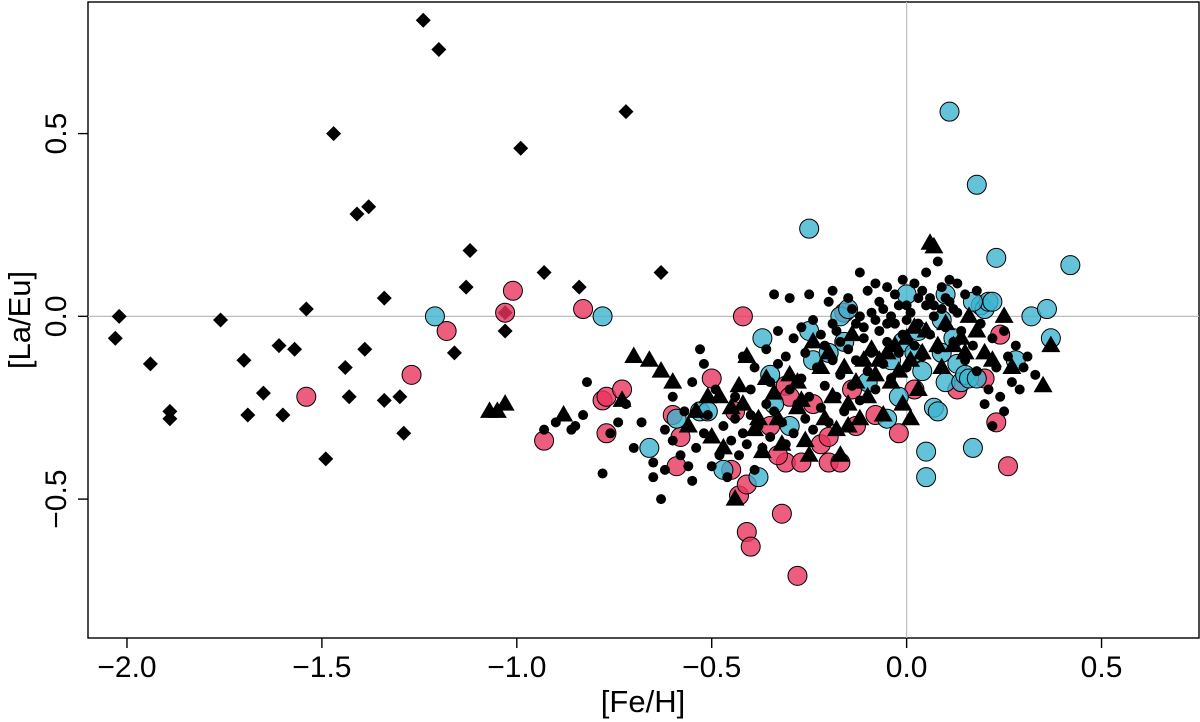  I want to click on x-axis-title: [Fe/H], so click(643, 701).